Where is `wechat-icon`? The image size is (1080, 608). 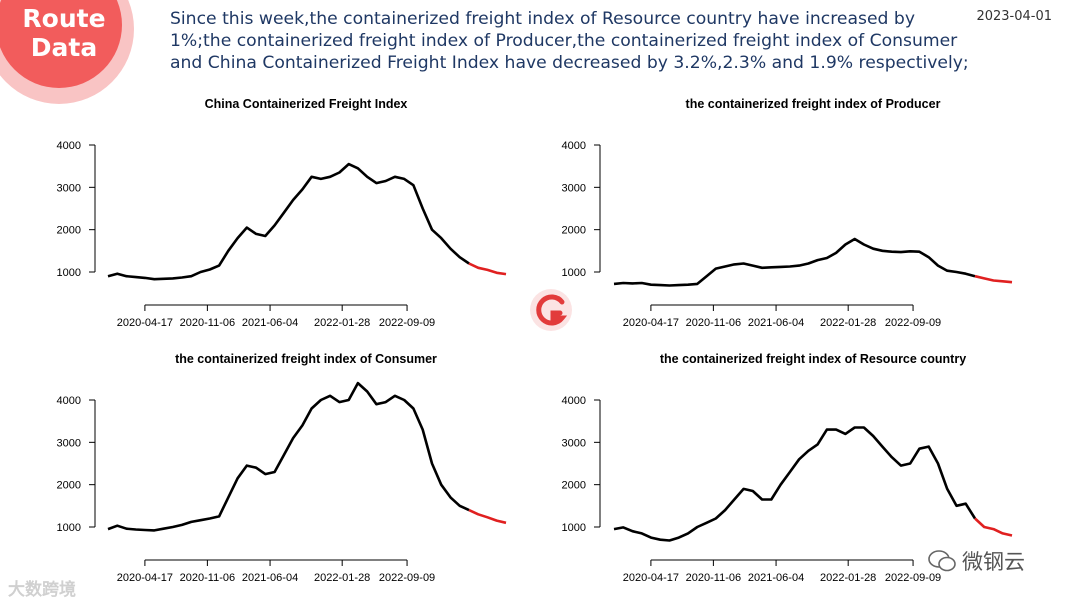
wechat-icon is located at coordinates (942, 561).